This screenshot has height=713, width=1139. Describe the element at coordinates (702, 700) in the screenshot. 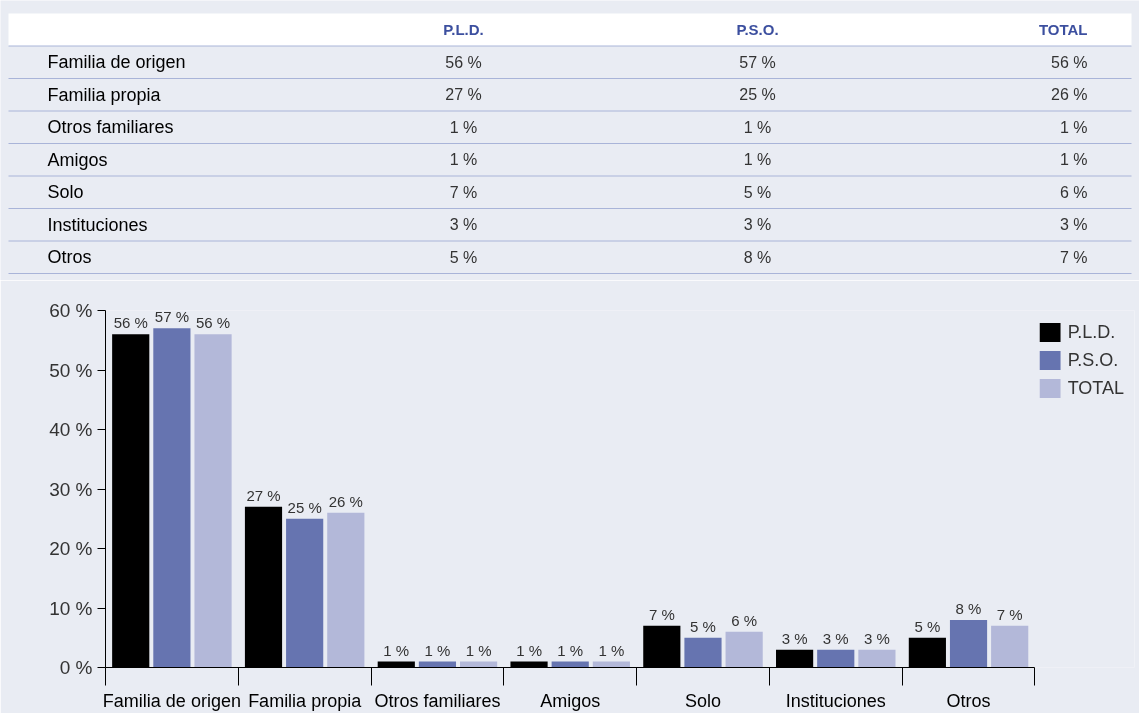

I see `x-tick-label: Solo` at that location.